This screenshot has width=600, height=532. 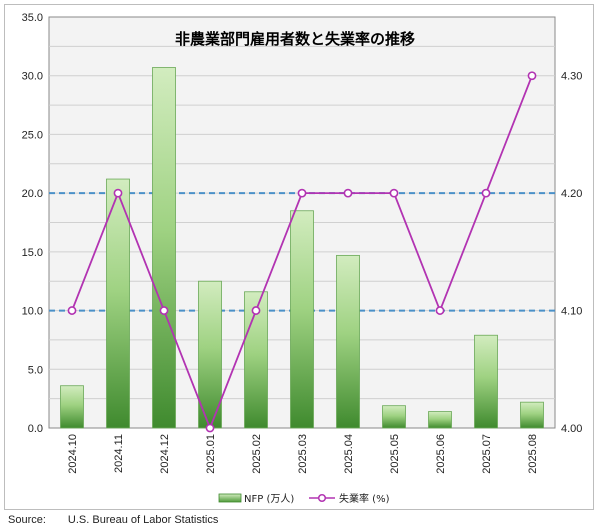 I want to click on x-tick-label: 2025.06, so click(x=441, y=454).